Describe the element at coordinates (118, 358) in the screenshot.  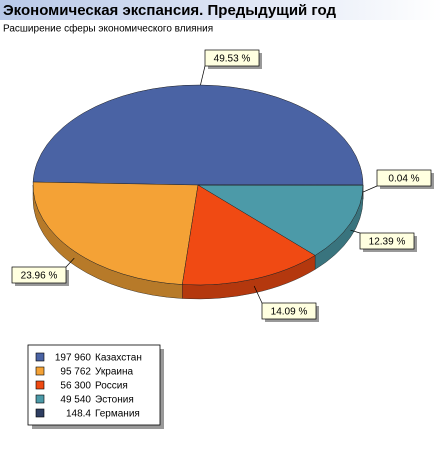
I see `legend-label: Казахстан` at that location.